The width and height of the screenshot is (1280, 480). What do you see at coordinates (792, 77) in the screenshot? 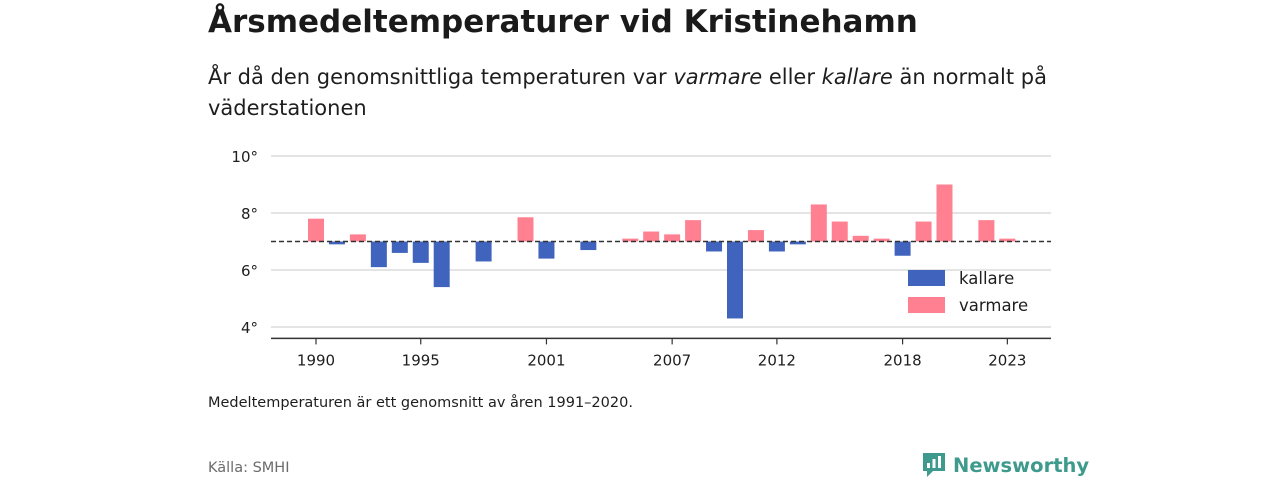
I see `subtitle-text: eller` at bounding box center [792, 77].